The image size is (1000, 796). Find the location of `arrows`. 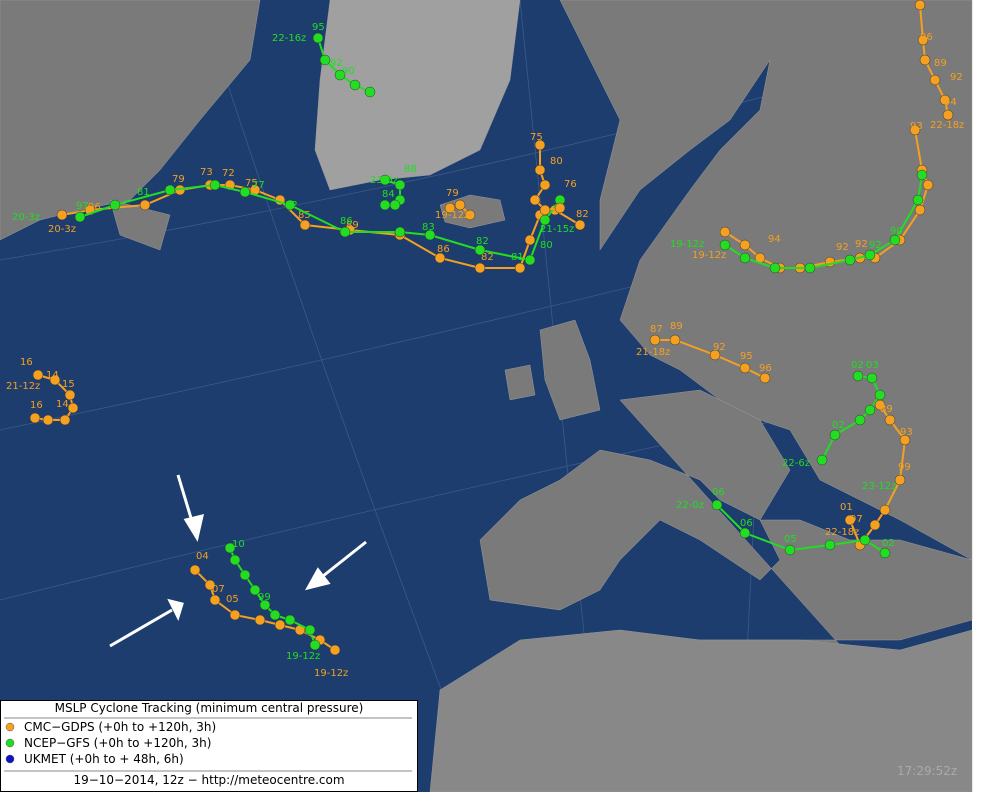

arrows is located at coordinates (238, 561).